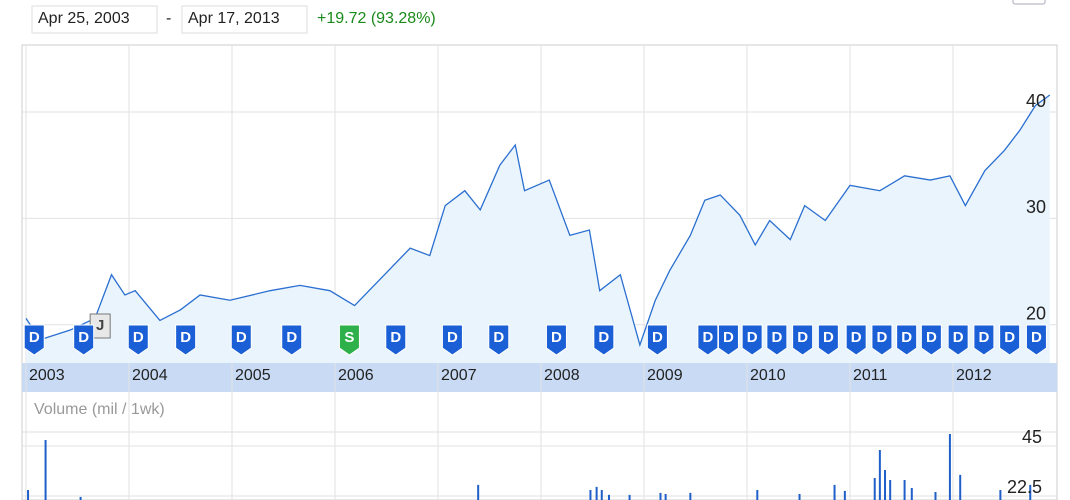 This screenshot has height=500, width=1070. Describe the element at coordinates (974, 375) in the screenshot. I see `x-tick-label: 2012` at that location.